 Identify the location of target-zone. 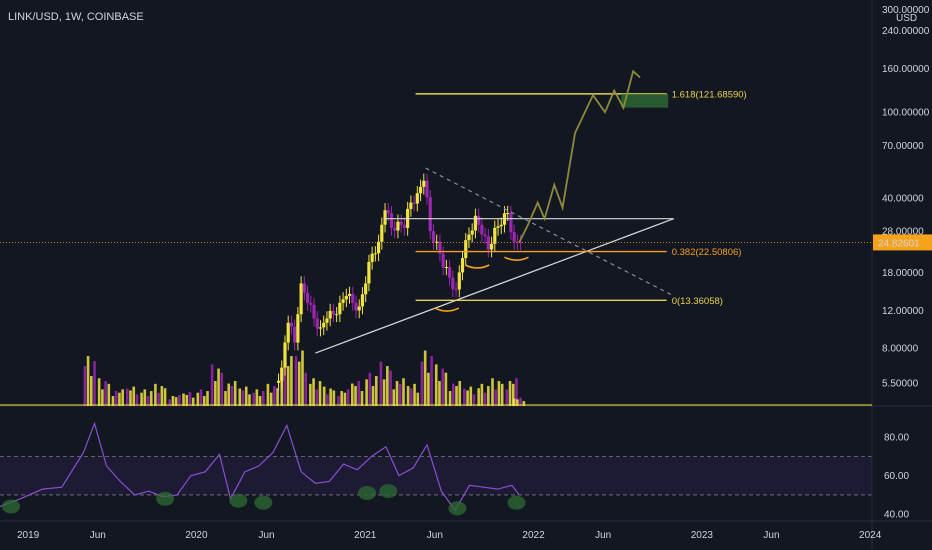
(645, 100).